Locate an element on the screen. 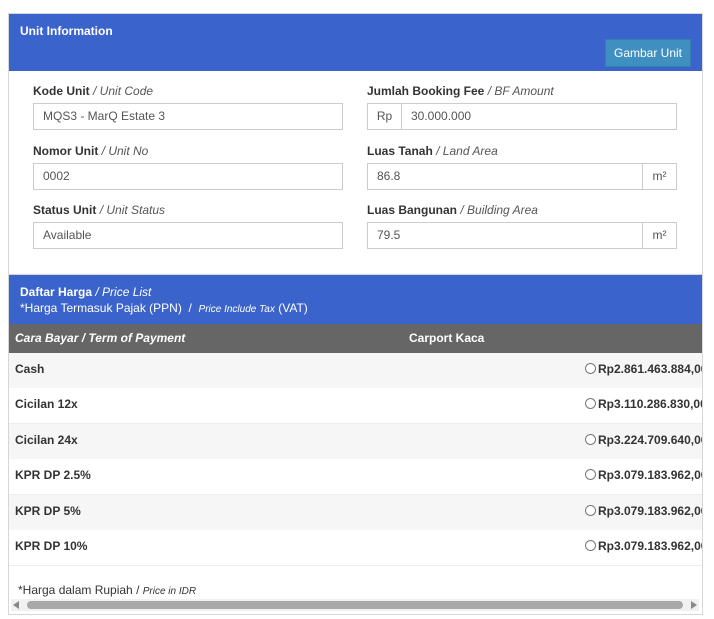  field-input: MQS3 - MarQ Estate 3 is located at coordinates (188, 116).